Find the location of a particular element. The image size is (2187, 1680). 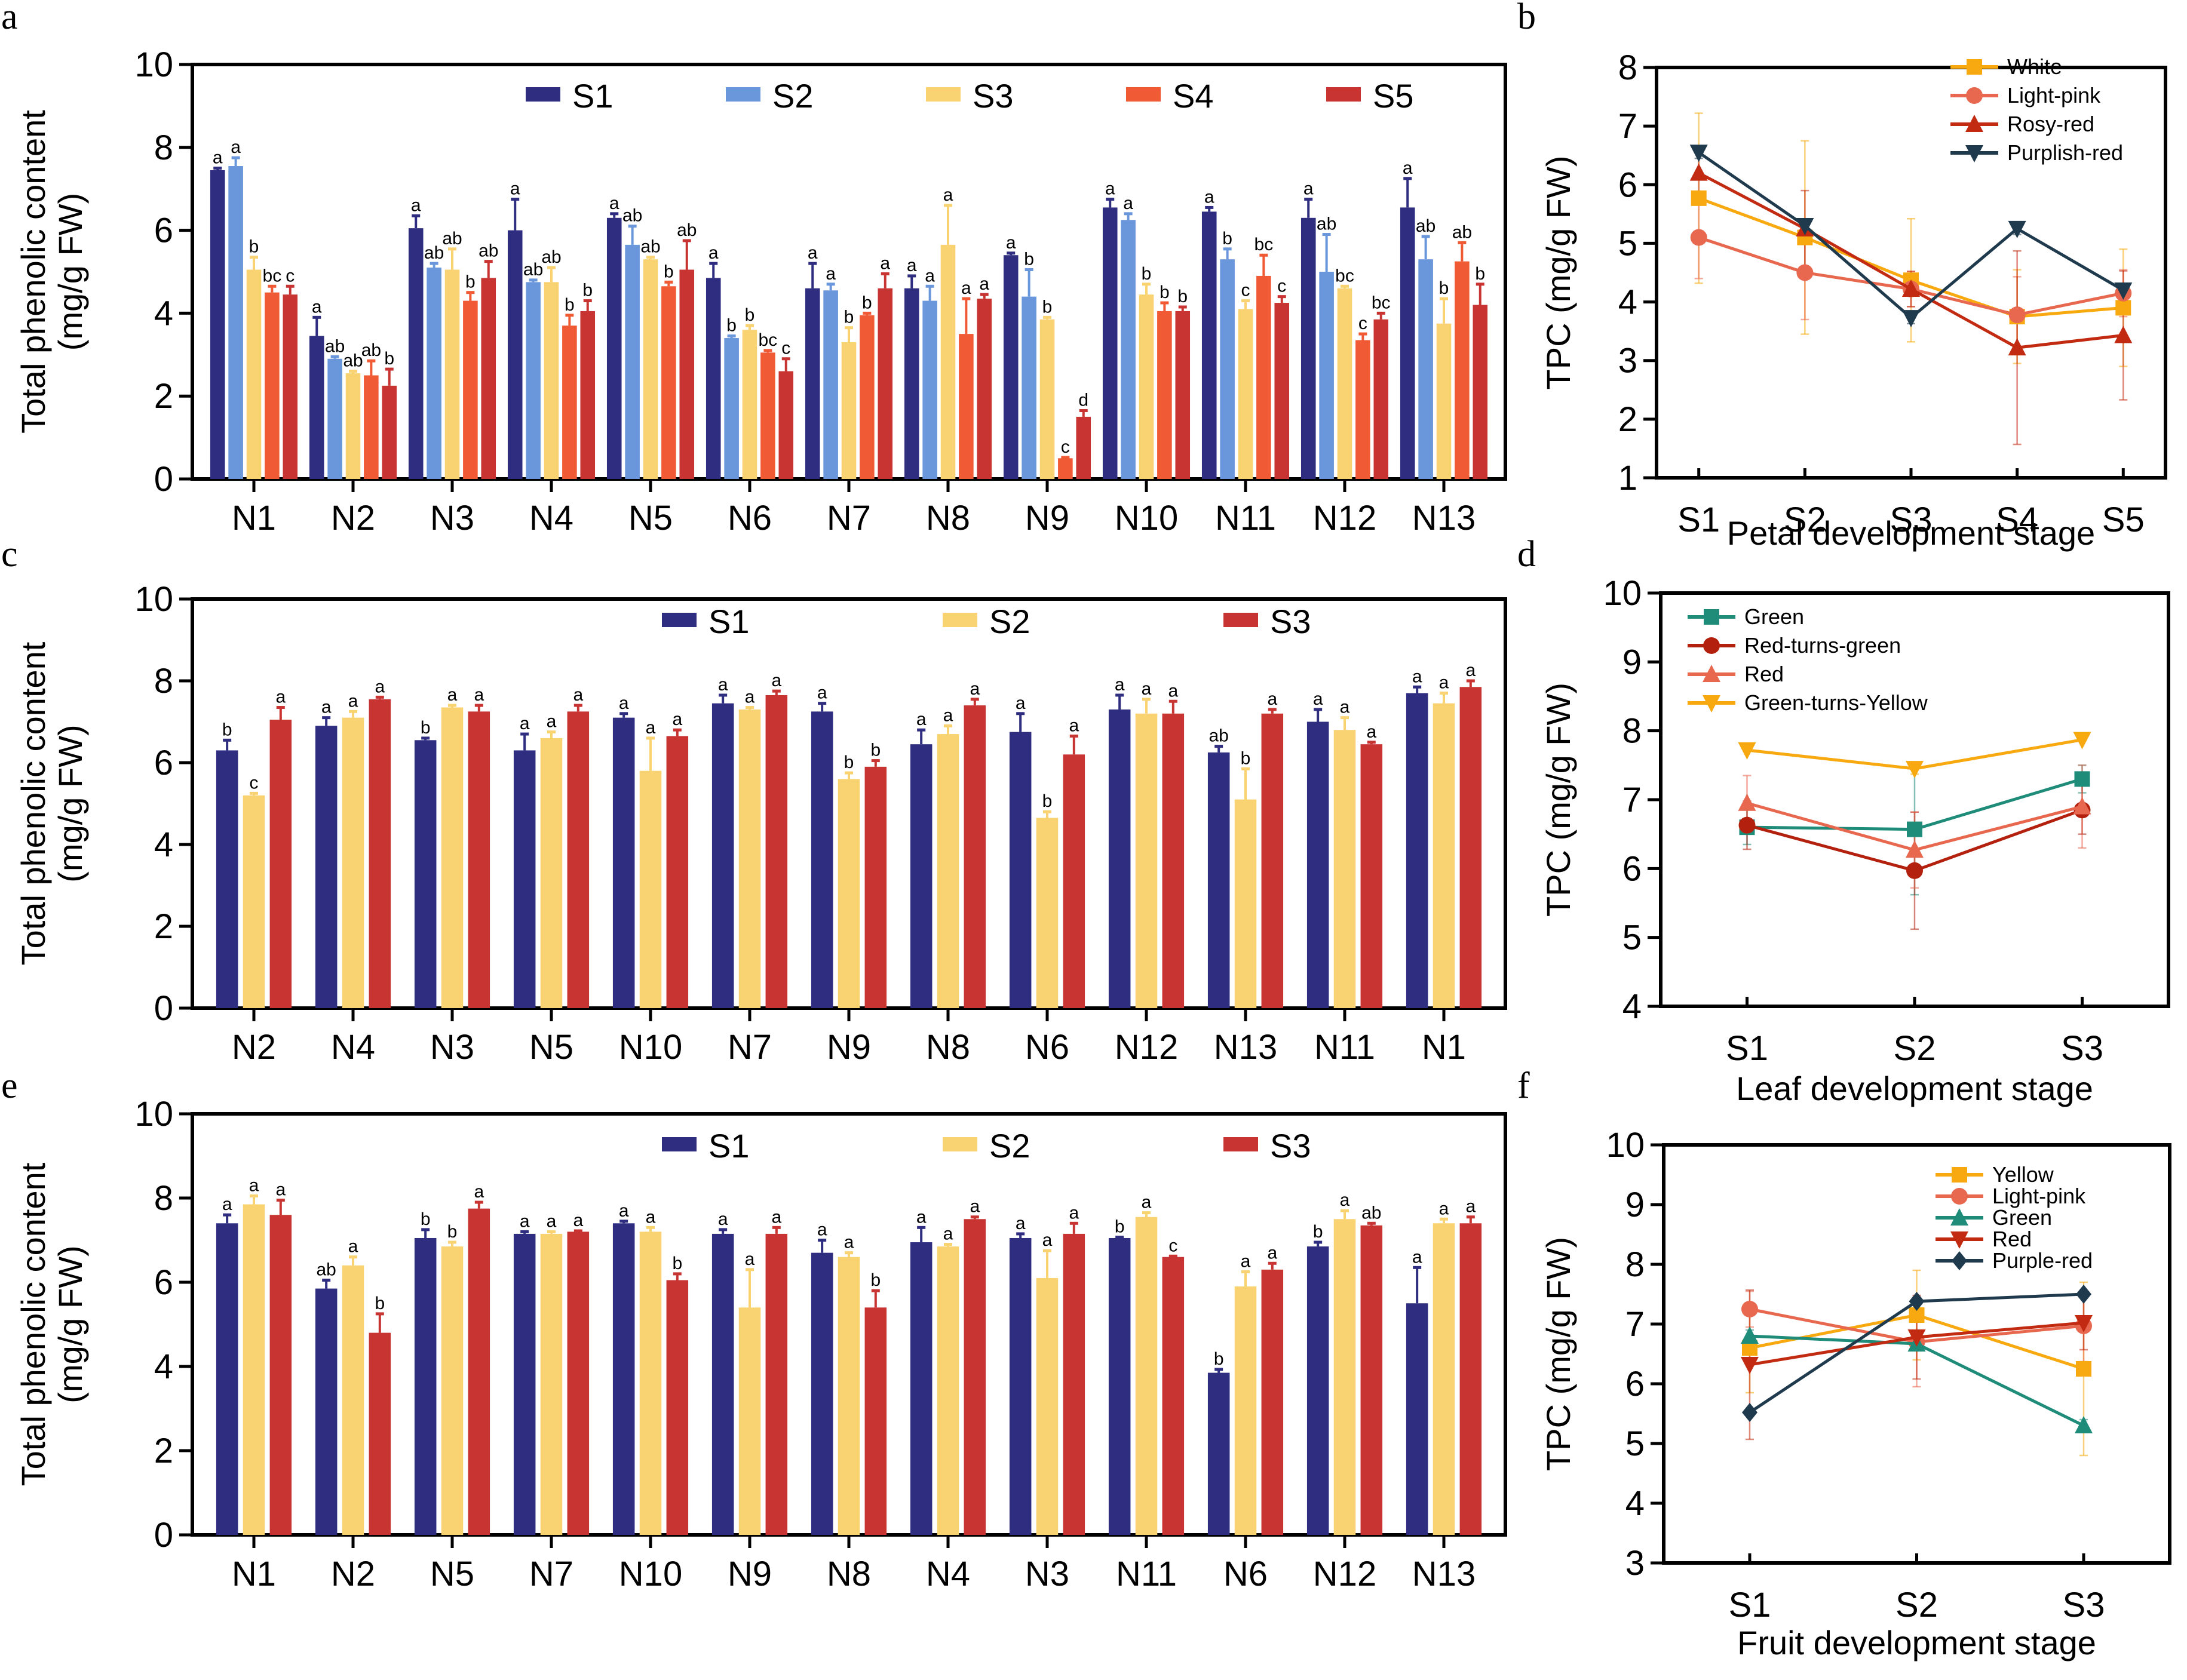

legend-marker-Green is located at coordinates (1711, 617).